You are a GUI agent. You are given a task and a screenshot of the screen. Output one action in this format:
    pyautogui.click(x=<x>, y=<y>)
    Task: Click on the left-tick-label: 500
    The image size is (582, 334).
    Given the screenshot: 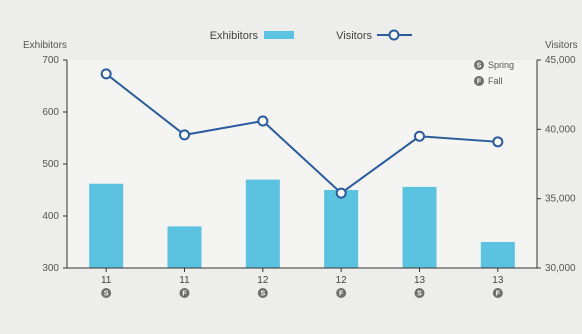 What is the action you would take?
    pyautogui.click(x=50, y=164)
    